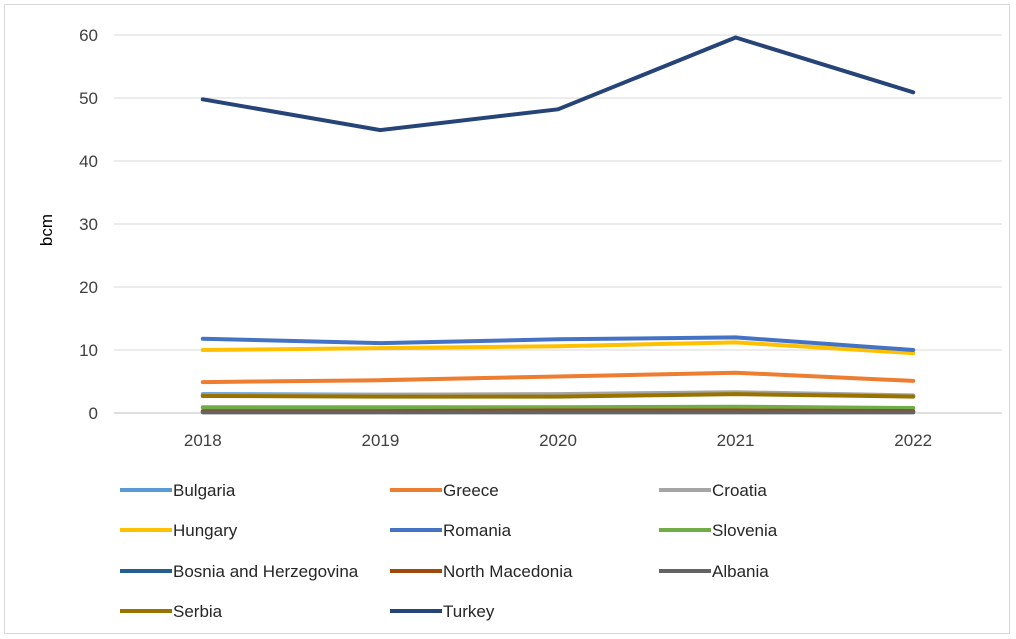  Describe the element at coordinates (558, 348) in the screenshot. I see `series-line-hungary` at that location.